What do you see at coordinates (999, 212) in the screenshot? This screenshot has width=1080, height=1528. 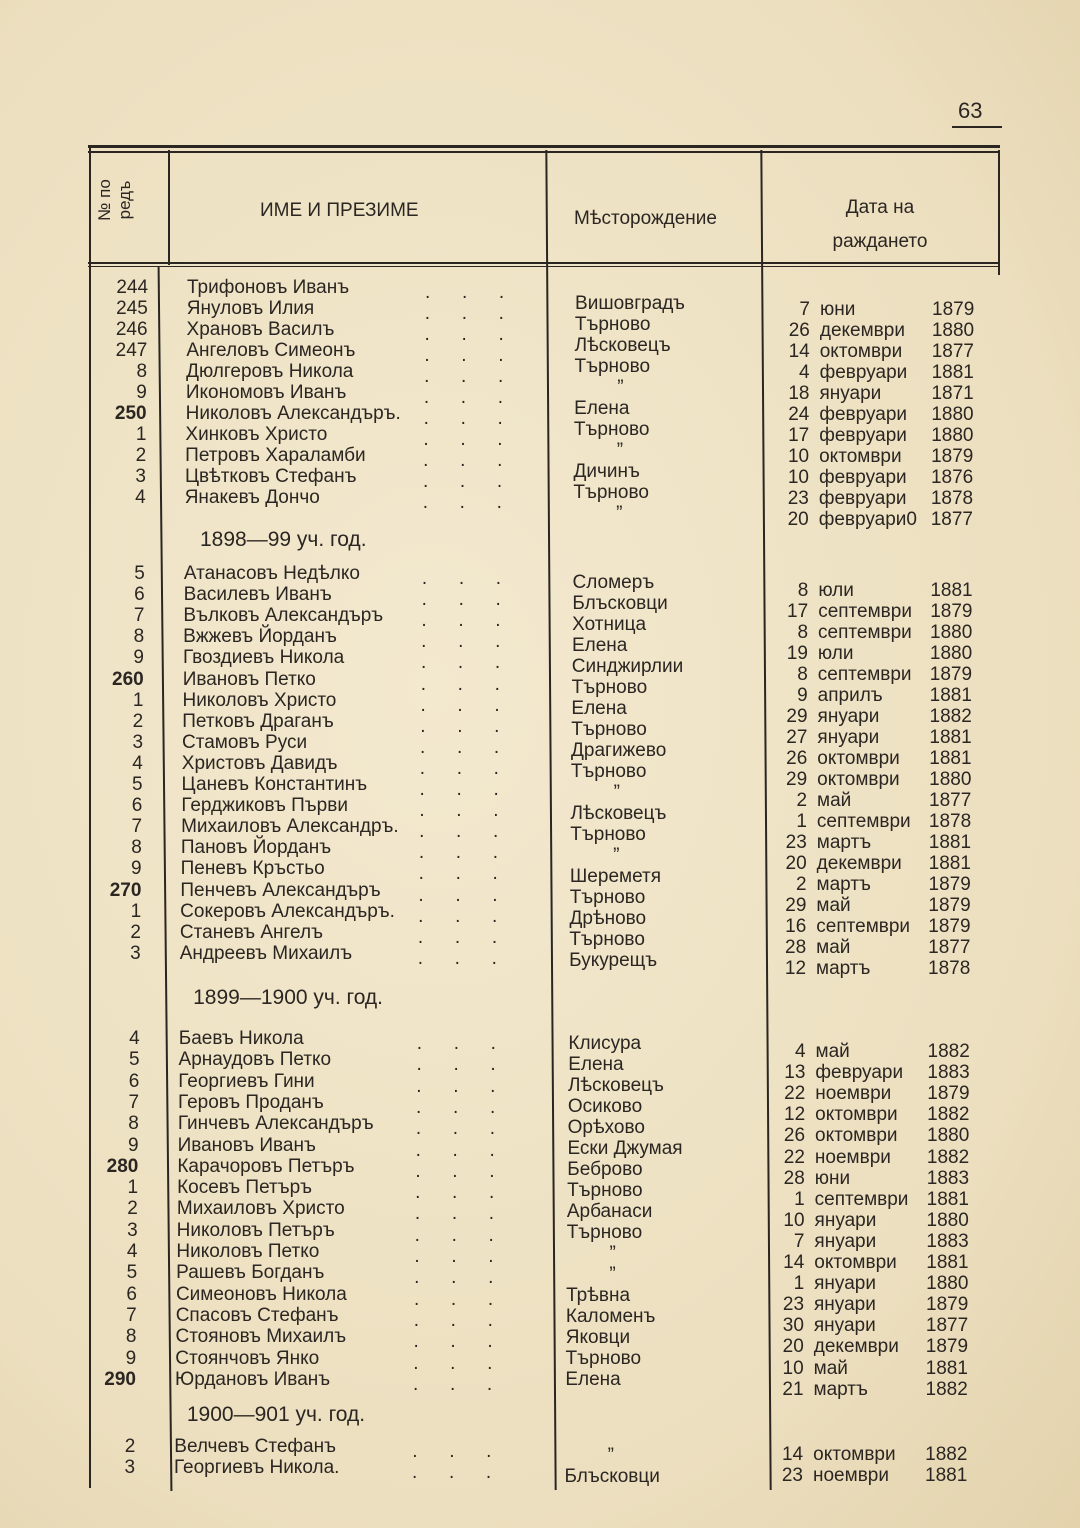 I see `table-right-border` at bounding box center [999, 212].